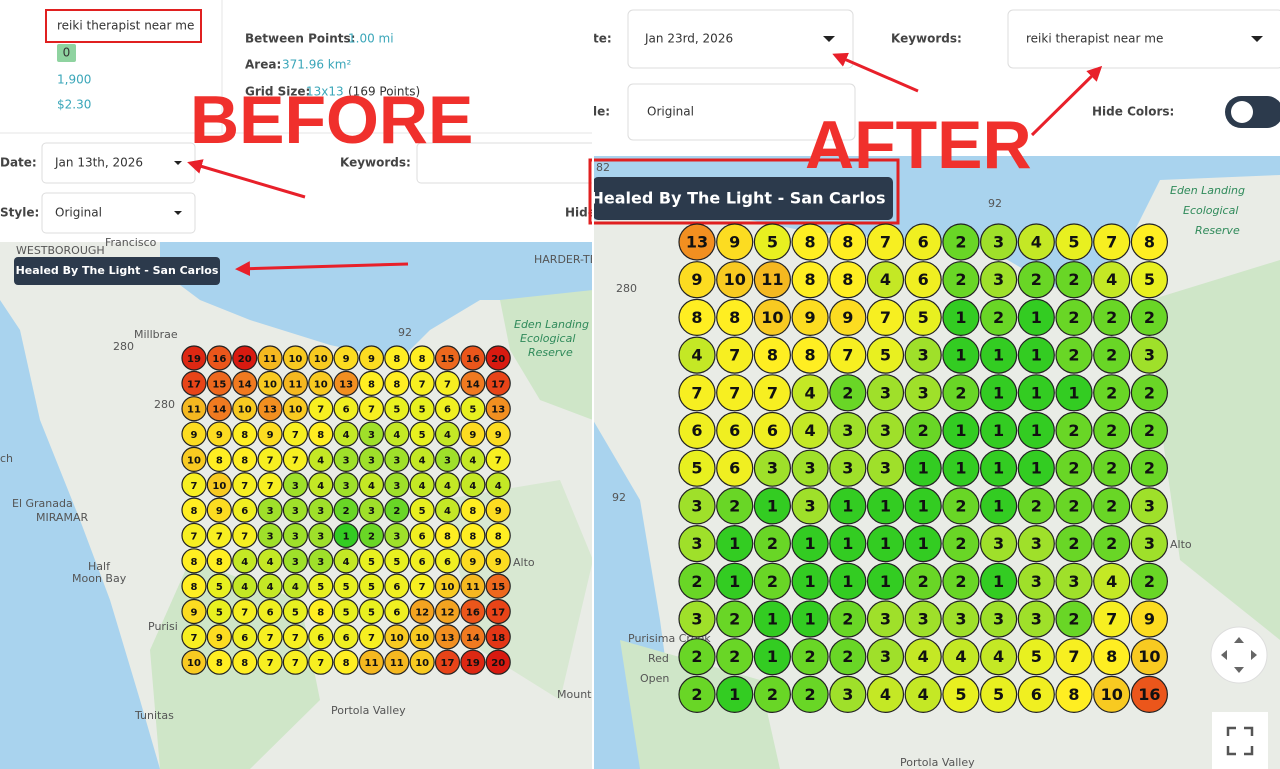 The width and height of the screenshot is (1280, 769). Describe the element at coordinates (316, 65) in the screenshot. I see `stat-value: 371.96 km²` at that location.